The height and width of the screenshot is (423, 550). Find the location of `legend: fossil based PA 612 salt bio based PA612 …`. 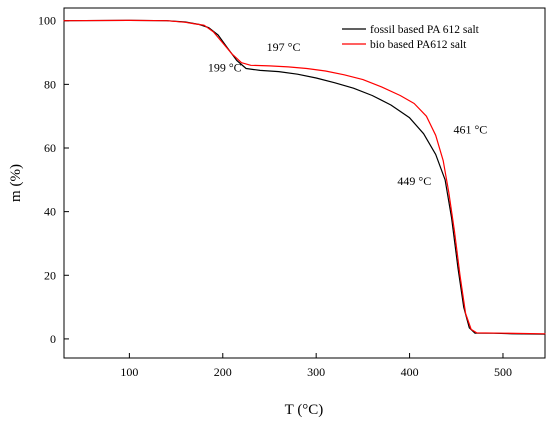

legend: fossil based PA 612 salt bio based PA612 … is located at coordinates (411, 37).